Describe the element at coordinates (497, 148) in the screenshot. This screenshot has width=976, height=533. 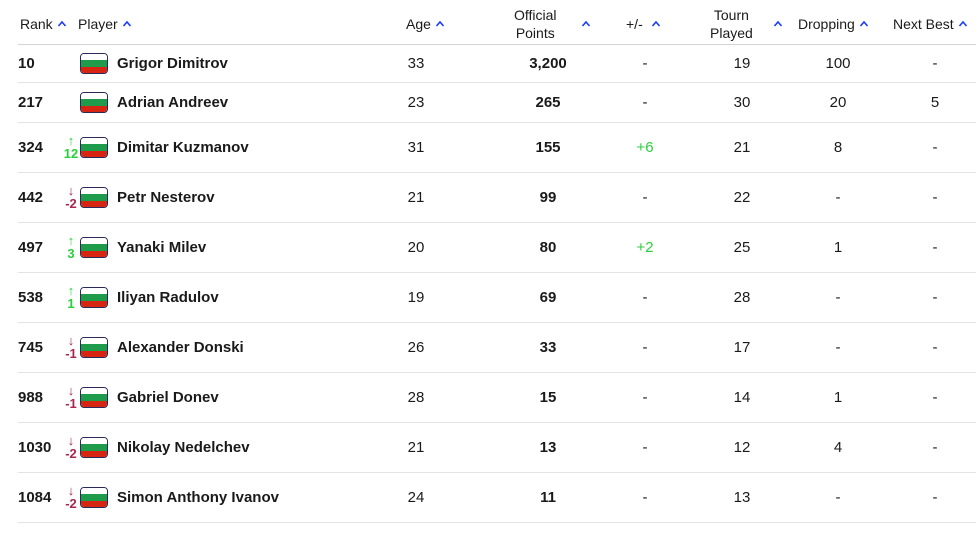
I see `table-row: 324 ↑ 12 Dimitar Kuzmanov 31 155 +6 21 8 -` at that location.